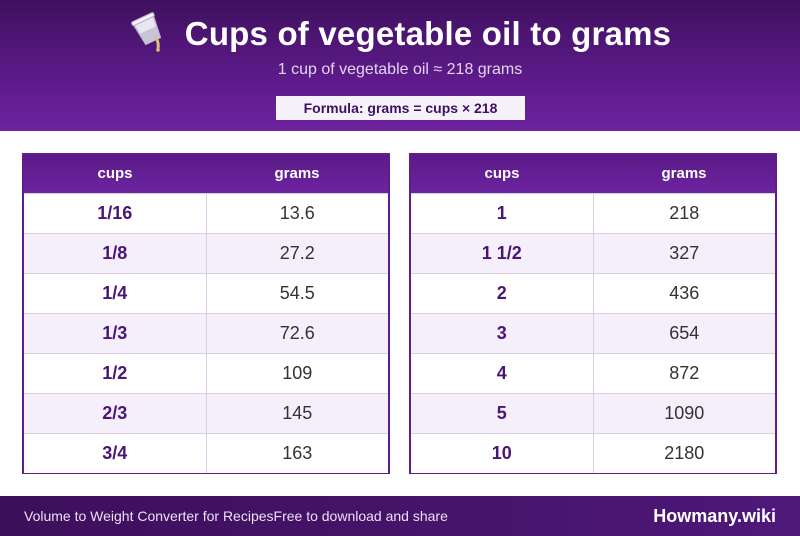  I want to click on cups-cell: 3/4, so click(115, 452).